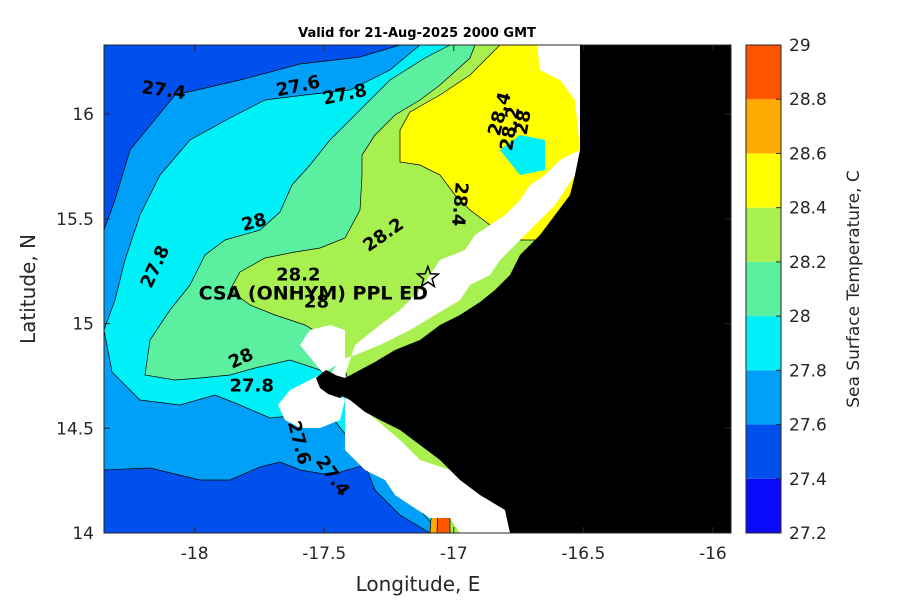 This screenshot has width=900, height=600. What do you see at coordinates (808, 534) in the screenshot?
I see `colorbar-tick-label: 27.2` at bounding box center [808, 534].